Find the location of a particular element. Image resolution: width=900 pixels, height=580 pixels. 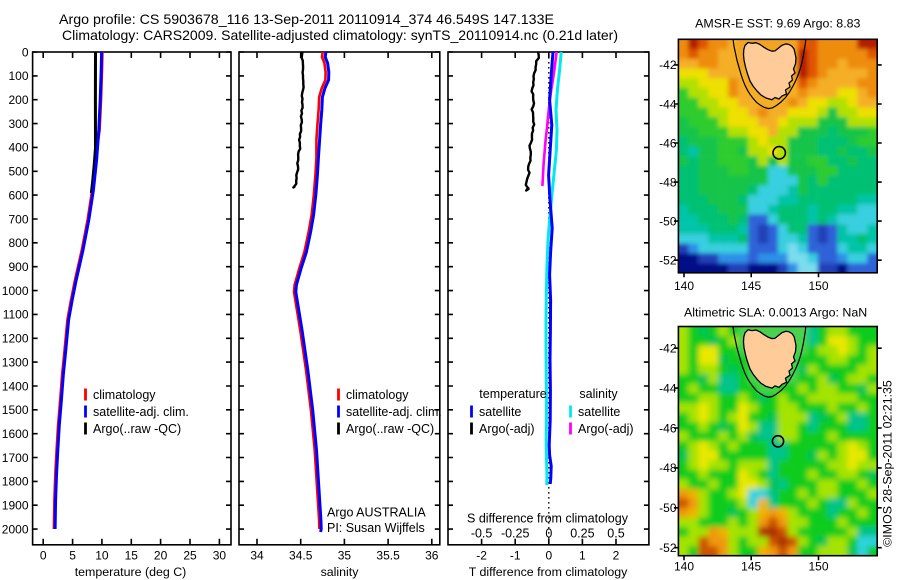

svg-text: 15 is located at coordinates (132, 556).